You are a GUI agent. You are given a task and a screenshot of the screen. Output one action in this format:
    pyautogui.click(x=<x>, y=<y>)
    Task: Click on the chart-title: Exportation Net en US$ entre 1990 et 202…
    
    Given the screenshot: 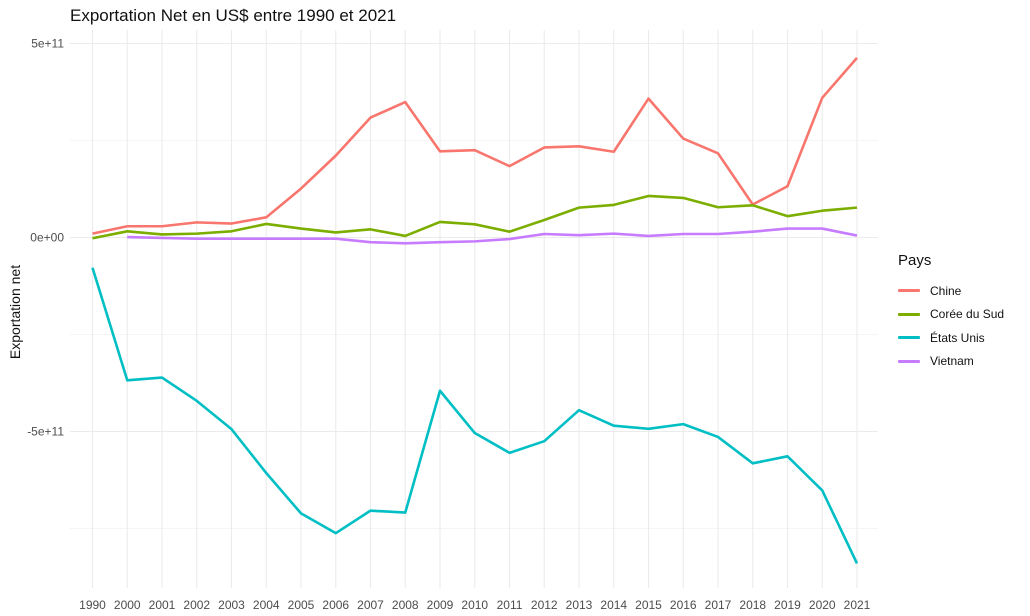 What is the action you would take?
    pyautogui.click(x=233, y=15)
    